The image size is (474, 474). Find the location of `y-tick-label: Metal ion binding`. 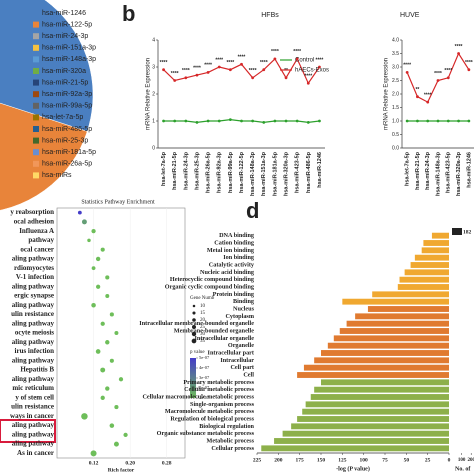

y-tick-label: Metal ion binding is located at coordinates (231, 250).